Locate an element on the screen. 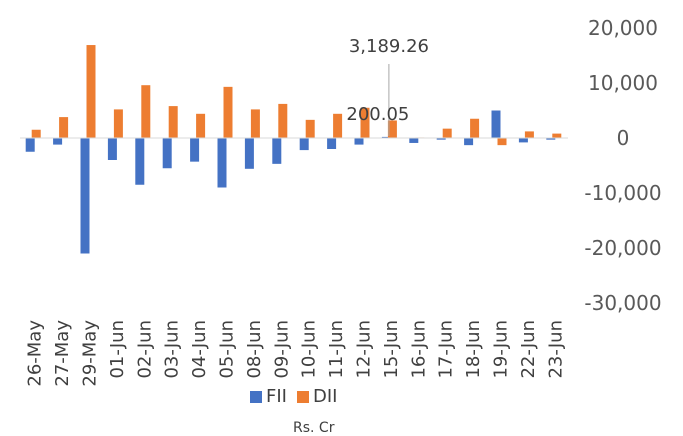 The image size is (683, 436). x-tick-label: 18-Jun is located at coordinates (473, 349).